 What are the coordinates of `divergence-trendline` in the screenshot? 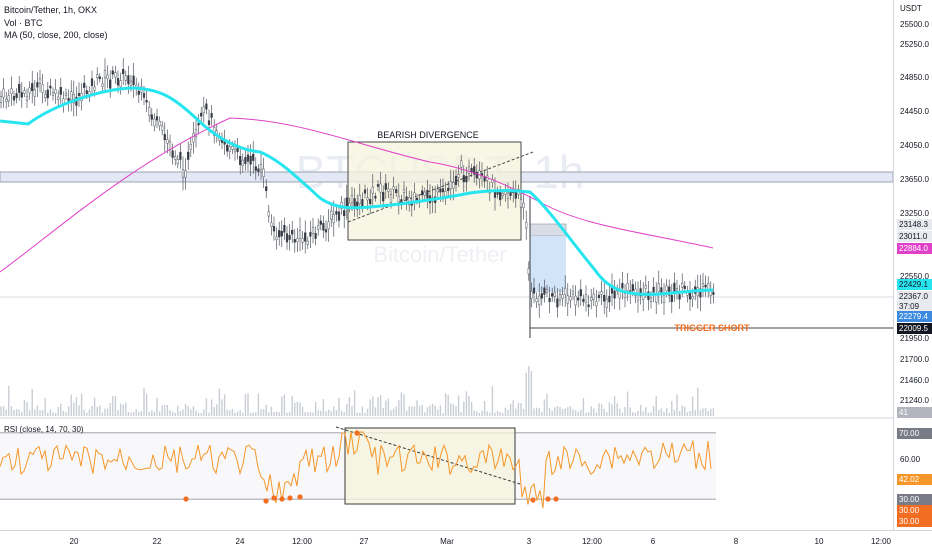 It's located at (440, 187).